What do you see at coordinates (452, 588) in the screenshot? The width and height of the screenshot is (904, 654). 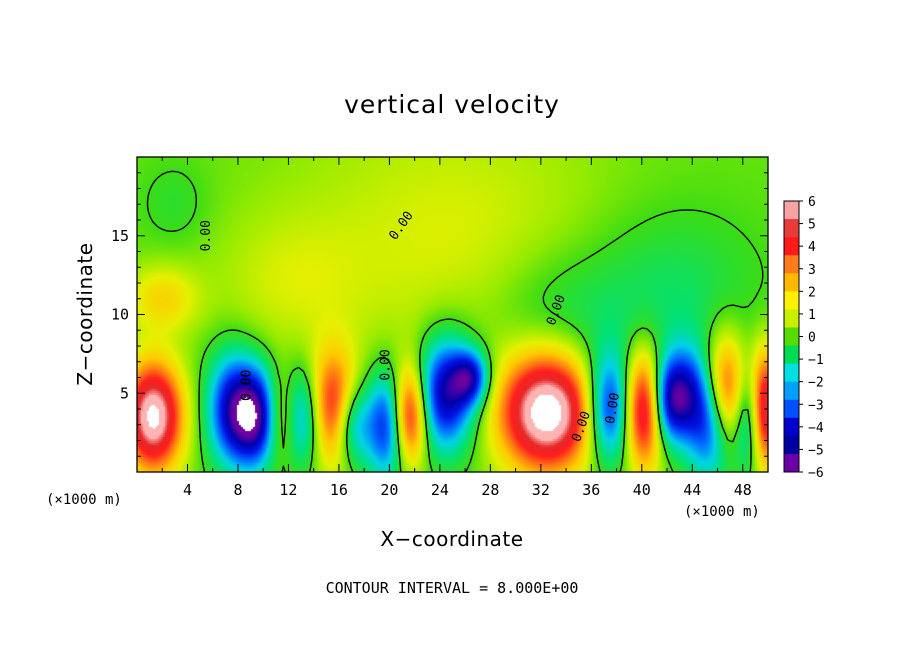 I see `contour-interval-note: CONTOUR INTERVAL = 8.000E+00` at bounding box center [452, 588].